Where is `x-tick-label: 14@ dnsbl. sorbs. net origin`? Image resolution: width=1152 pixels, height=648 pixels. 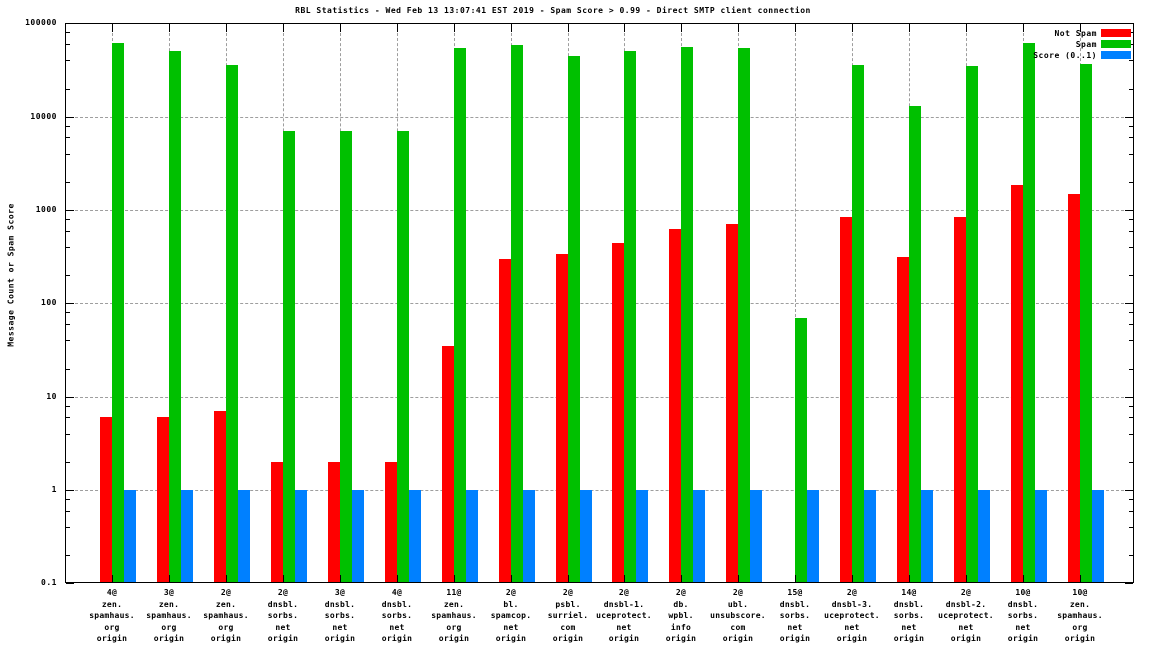 x-tick-label: 14@ dnsbl. sorbs. net origin is located at coordinates (909, 616).